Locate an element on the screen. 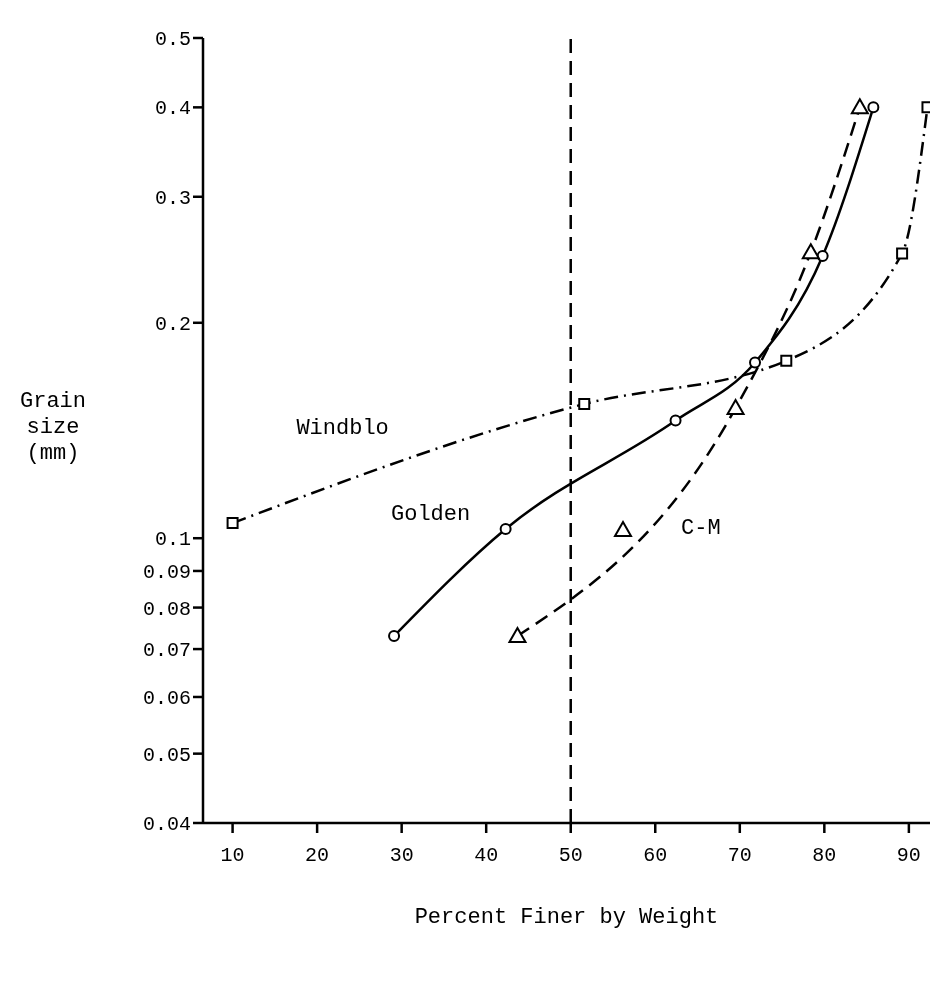  x-tick-label: 70 is located at coordinates (739, 856).